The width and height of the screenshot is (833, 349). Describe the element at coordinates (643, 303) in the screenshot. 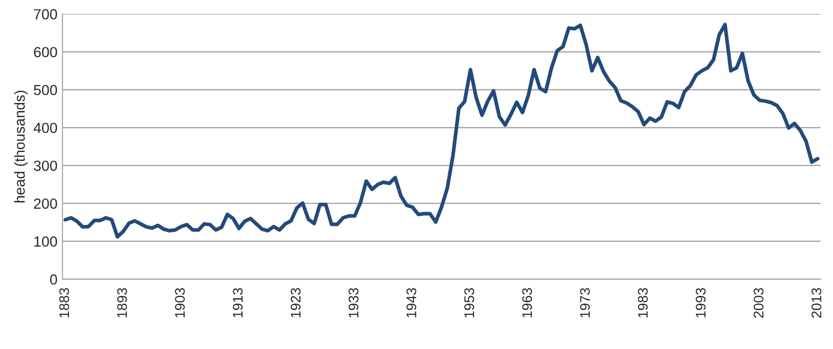

I see `x-tick-label: 1983` at that location.